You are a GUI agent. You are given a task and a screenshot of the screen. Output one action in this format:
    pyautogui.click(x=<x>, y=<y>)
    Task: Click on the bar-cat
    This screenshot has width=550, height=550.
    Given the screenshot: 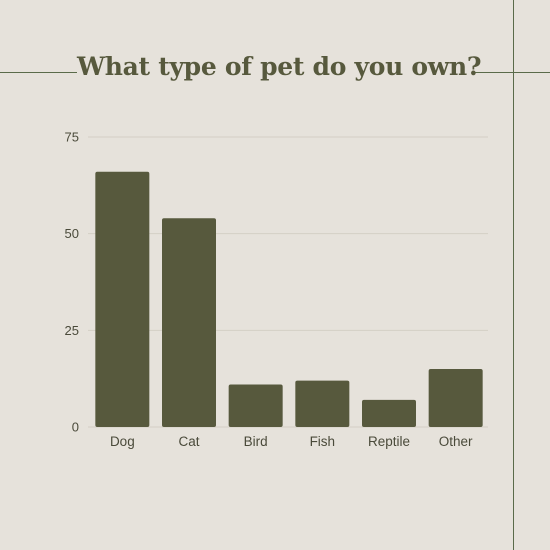 What is the action you would take?
    pyautogui.click(x=189, y=322)
    